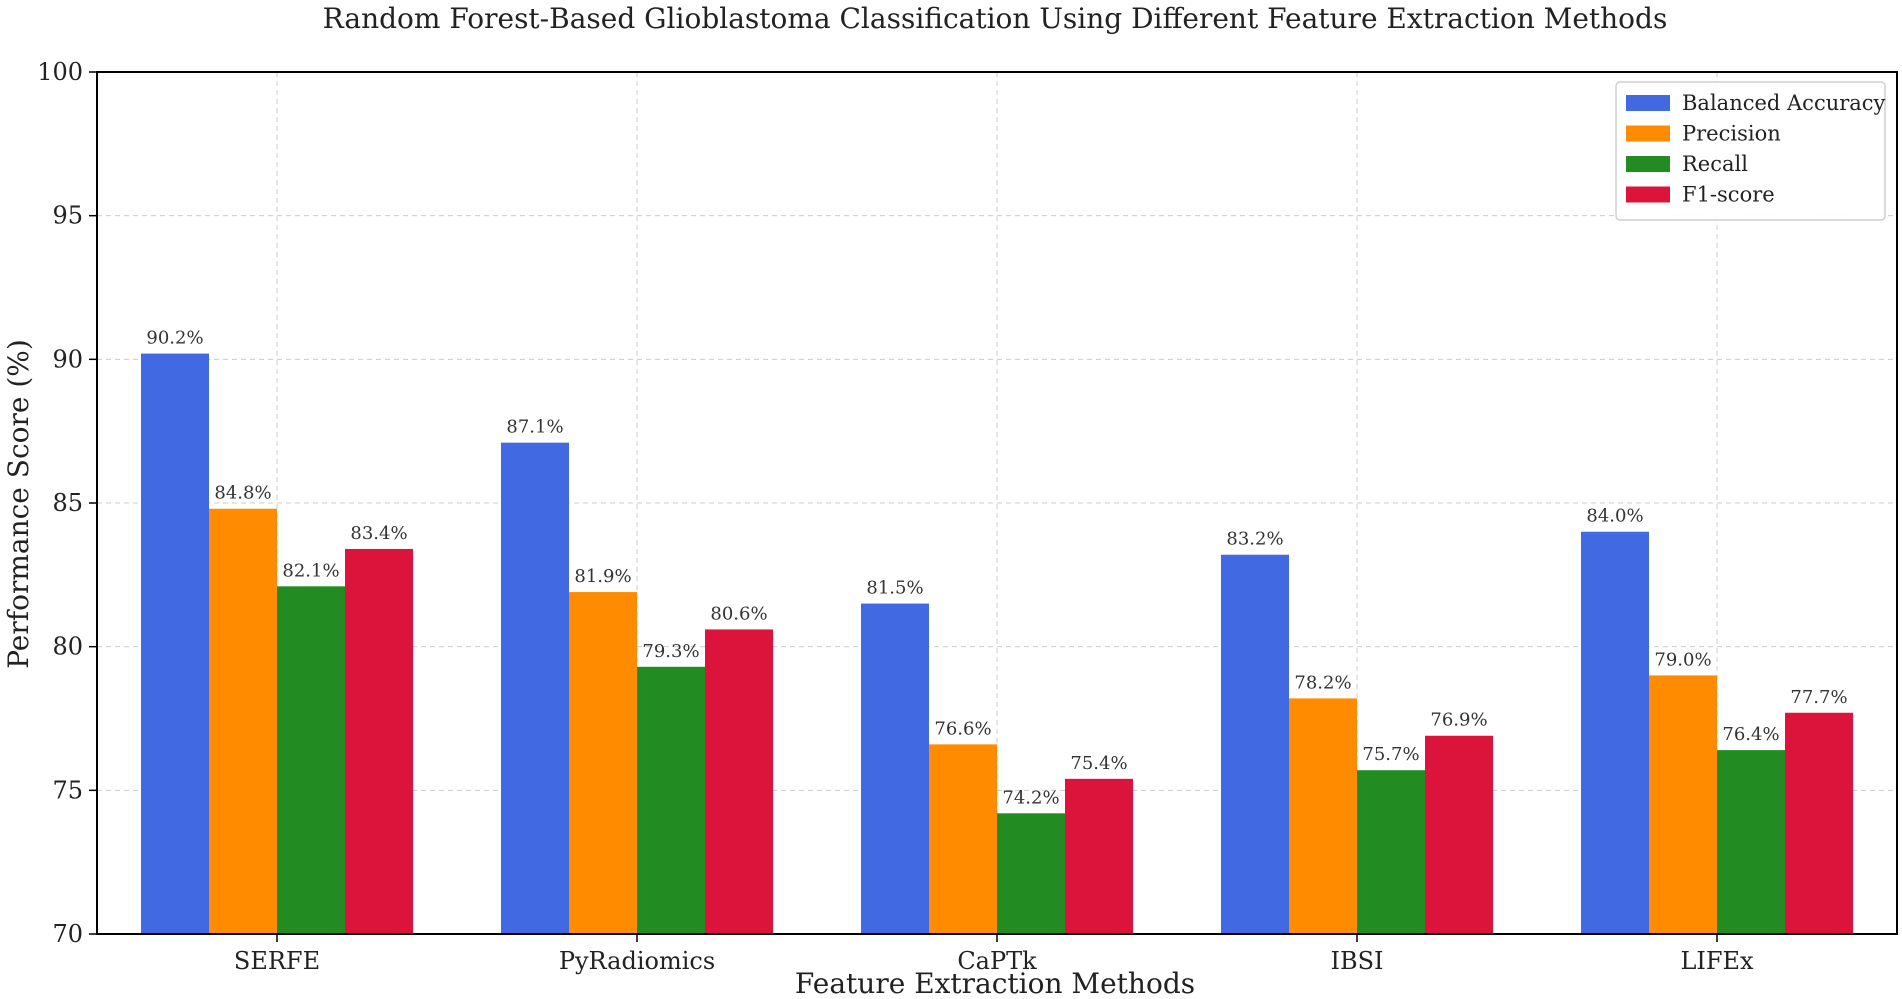 The width and height of the screenshot is (1902, 999). I want to click on bar-balanced-accuracy-lifex, so click(1615, 732).